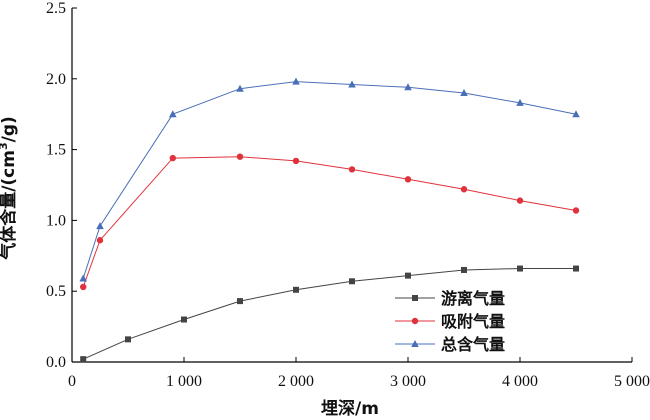 This screenshot has width=650, height=420. What do you see at coordinates (5, 146) in the screenshot?
I see `y-axis-title-sup: 3` at bounding box center [5, 146].